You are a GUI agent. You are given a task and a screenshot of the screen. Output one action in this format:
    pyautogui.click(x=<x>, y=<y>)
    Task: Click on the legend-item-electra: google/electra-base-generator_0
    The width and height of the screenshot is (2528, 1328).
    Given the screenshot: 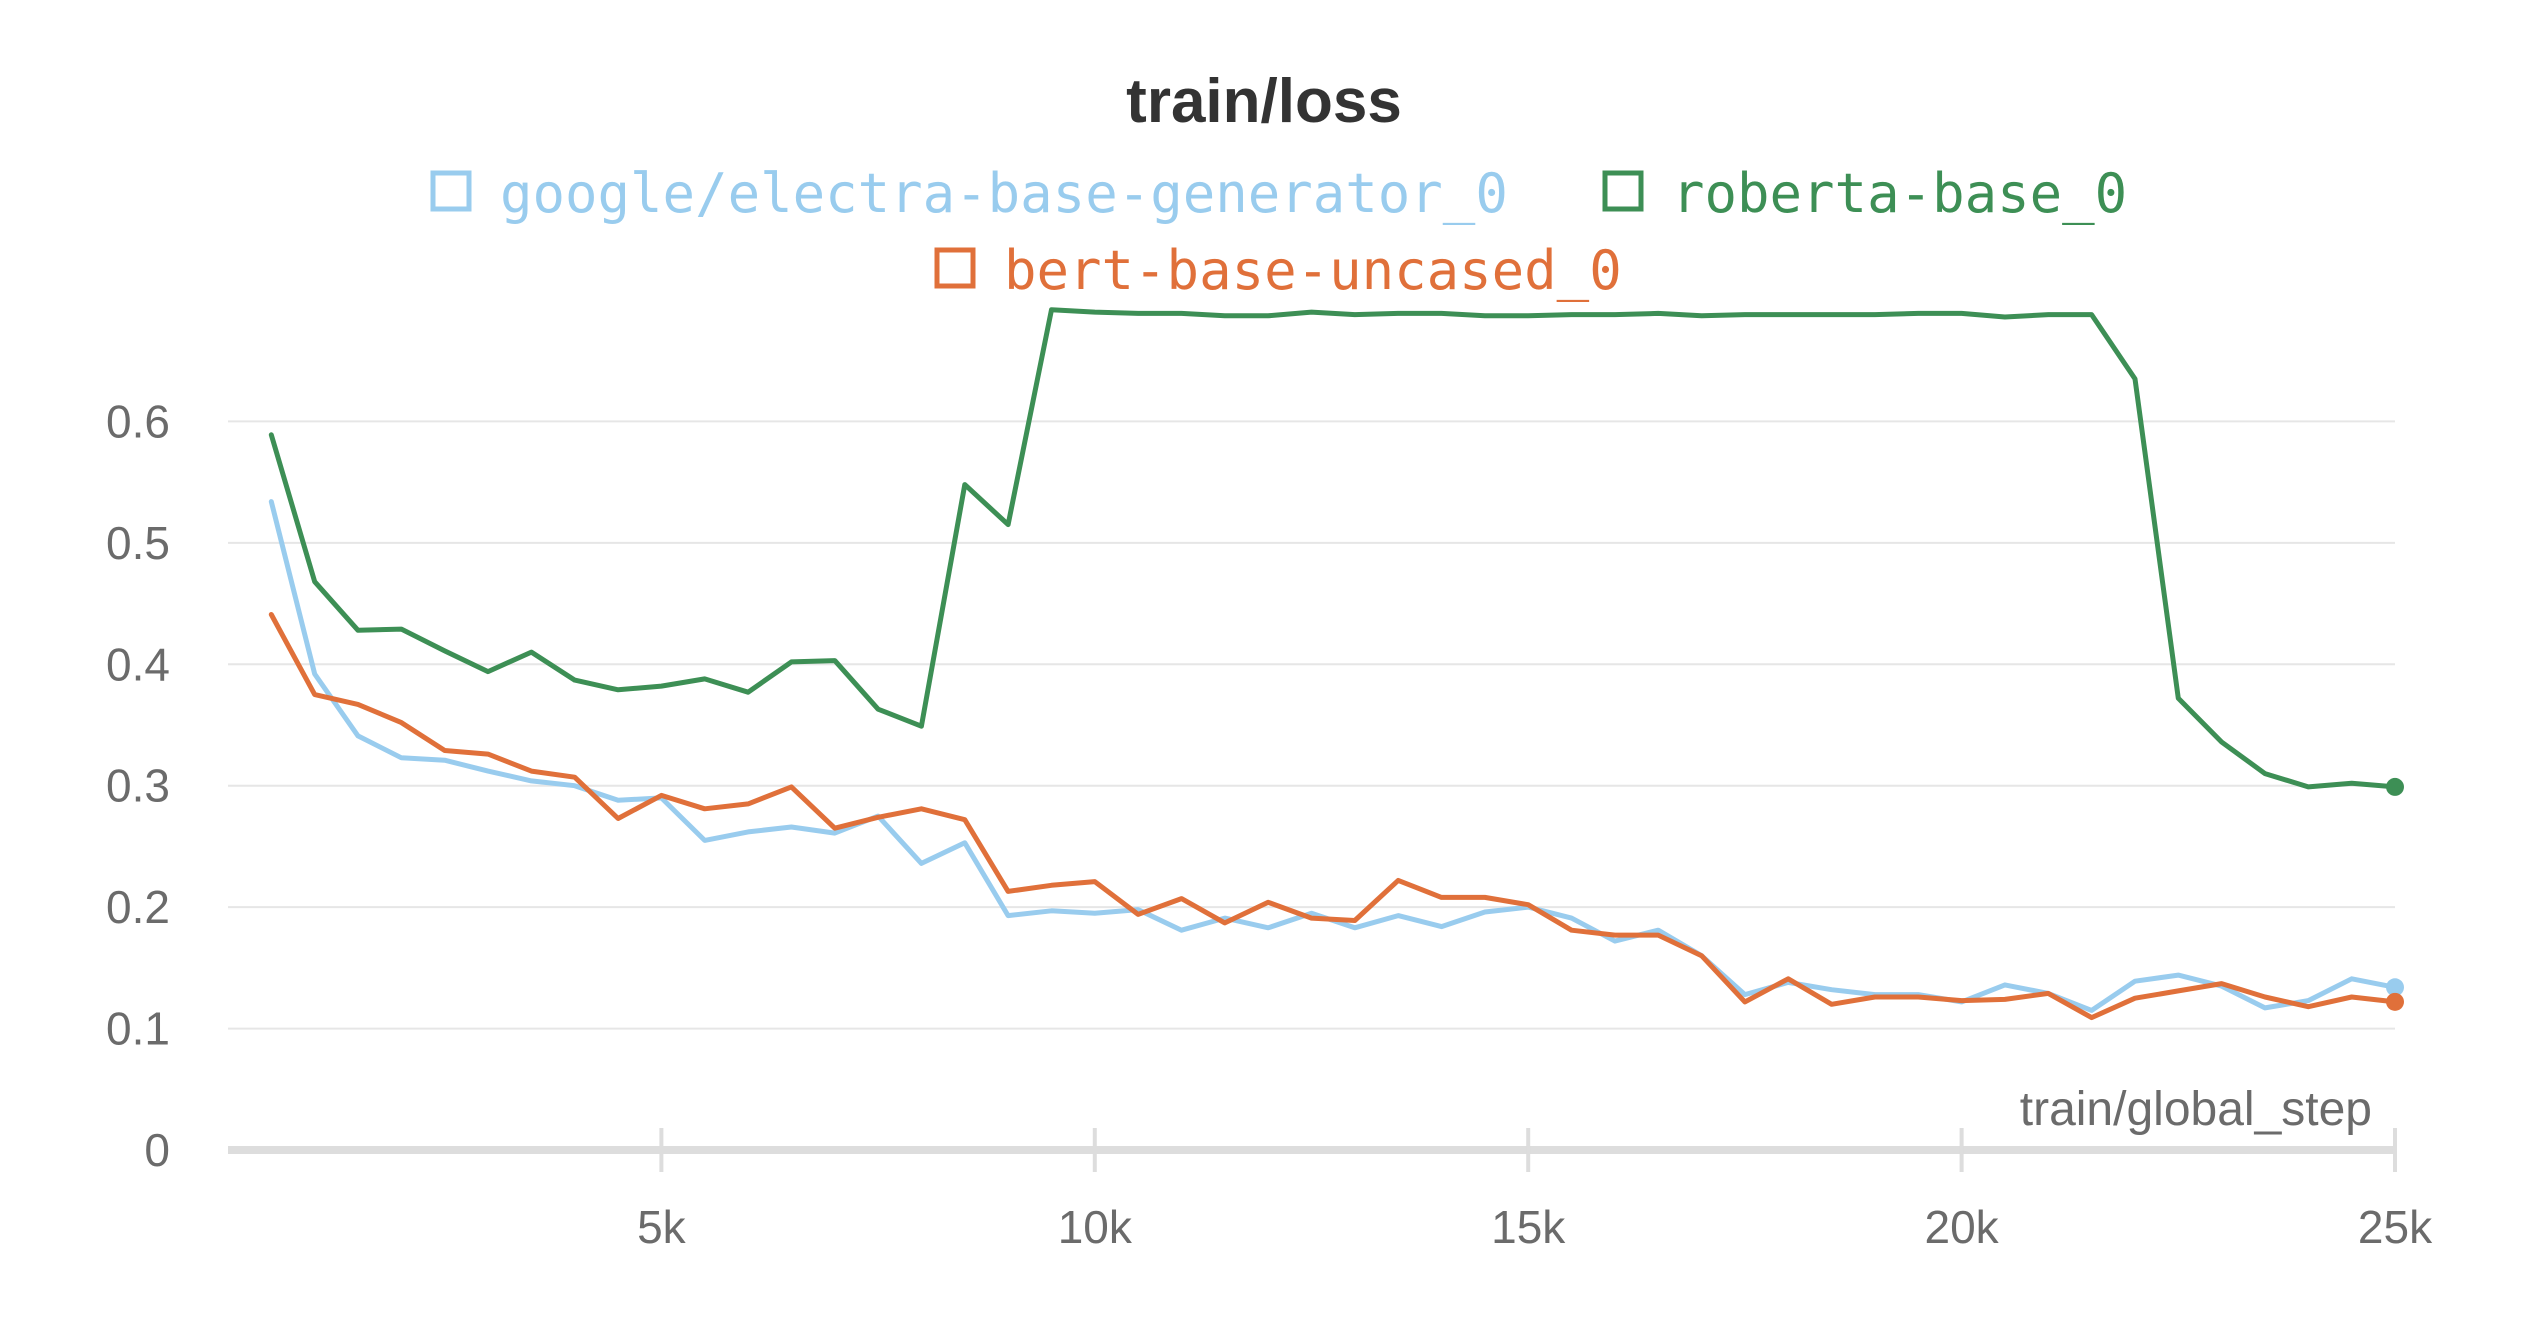 What is the action you would take?
    pyautogui.click(x=969, y=193)
    